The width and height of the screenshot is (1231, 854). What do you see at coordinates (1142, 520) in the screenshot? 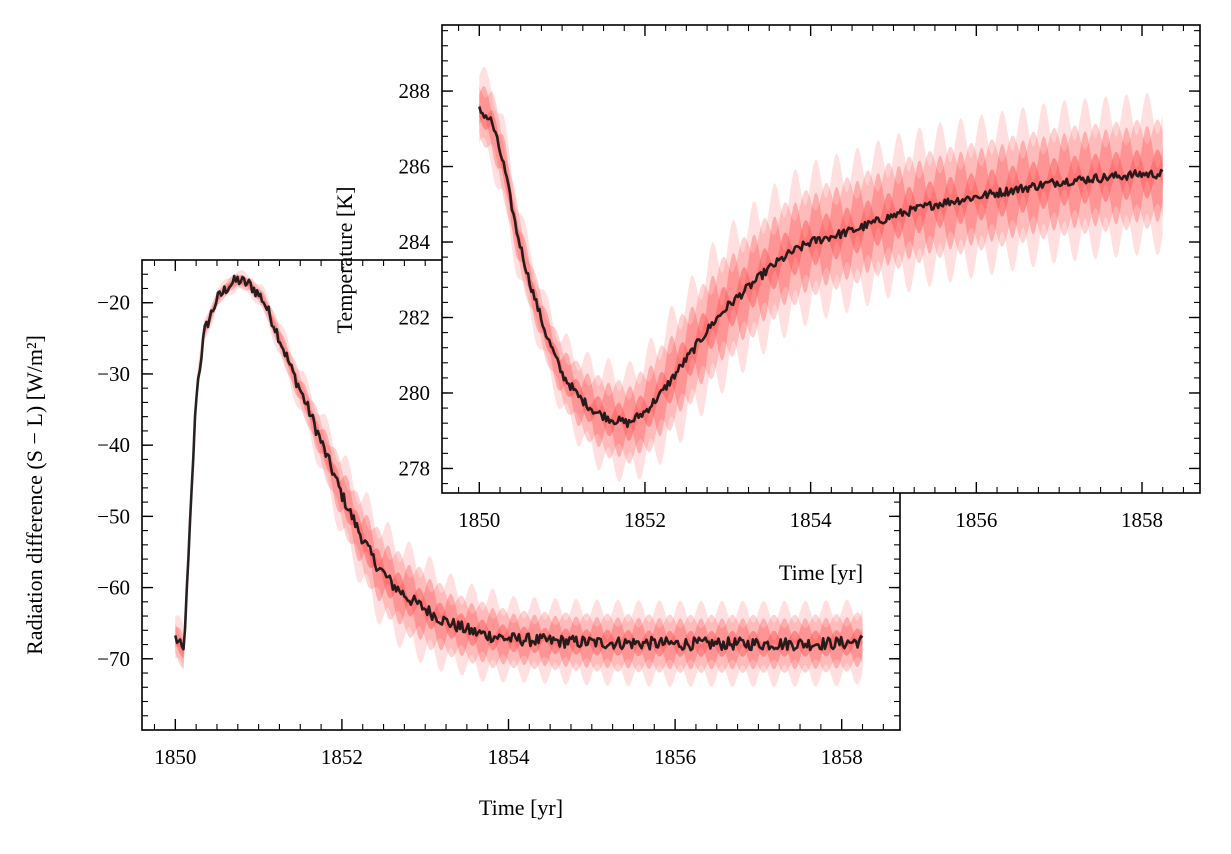
I see `temperature-x-tick-label: 1858` at bounding box center [1142, 520].